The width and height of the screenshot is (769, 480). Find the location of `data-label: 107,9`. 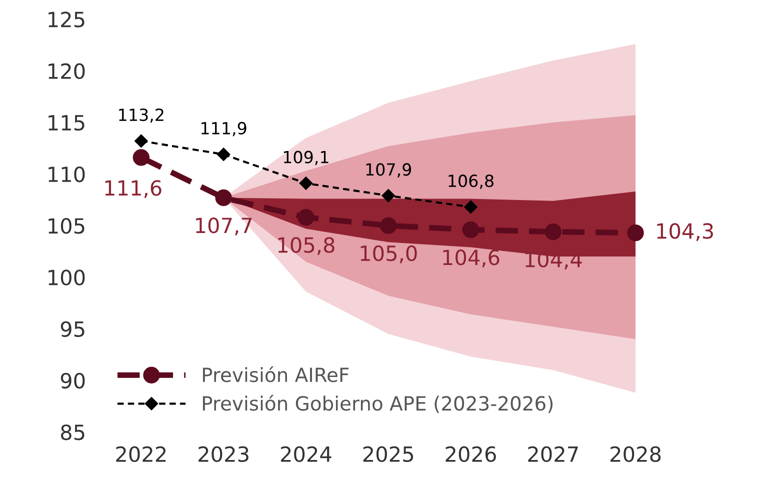

data-label: 107,9 is located at coordinates (389, 170).